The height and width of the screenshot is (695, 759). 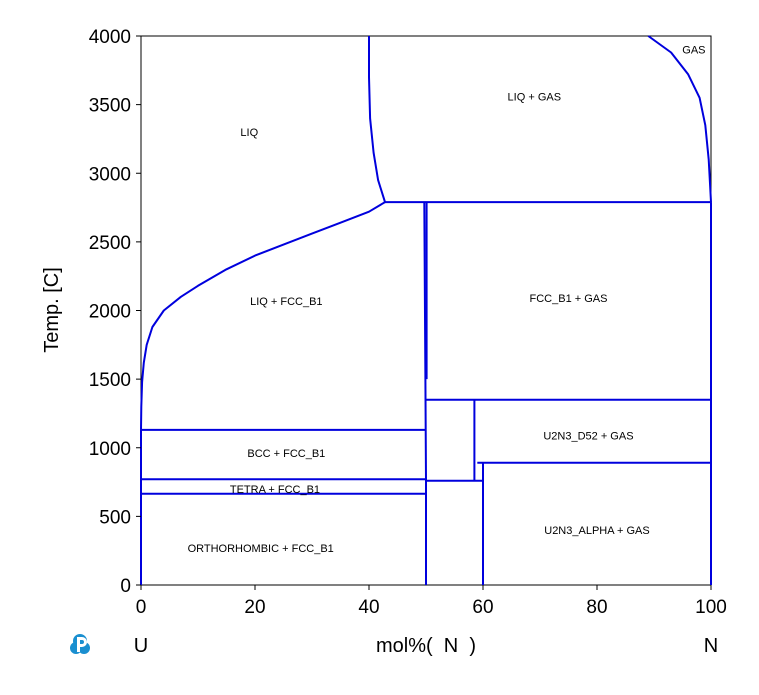 What do you see at coordinates (125, 586) in the screenshot?
I see `y-tick-label: 0` at bounding box center [125, 586].